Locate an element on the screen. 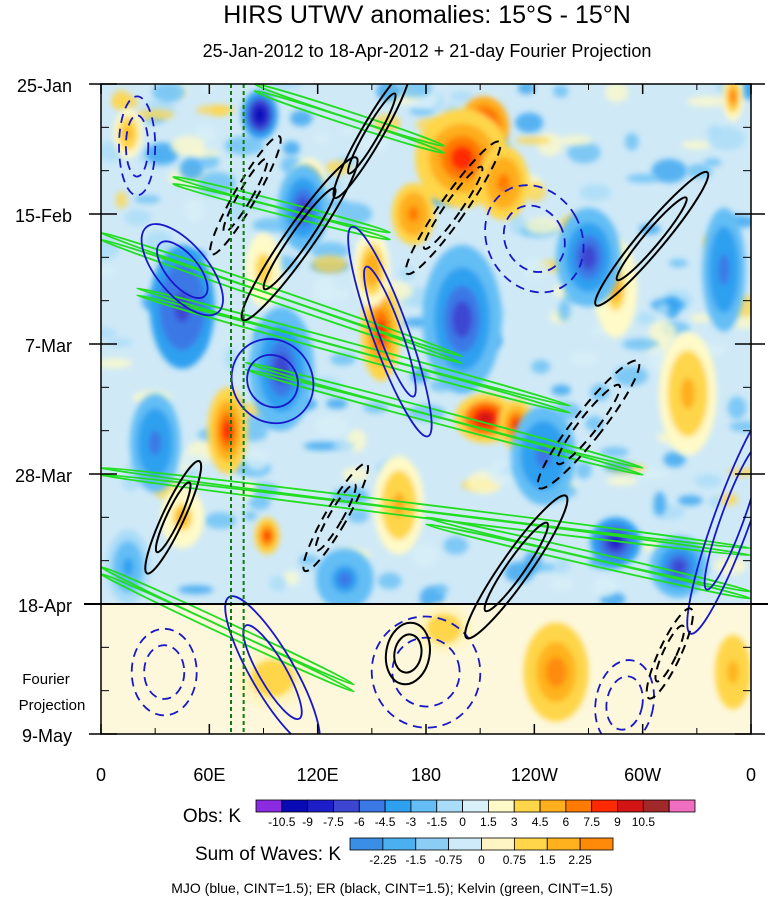  obs-colorbar-tick-label: -3 is located at coordinates (411, 822).